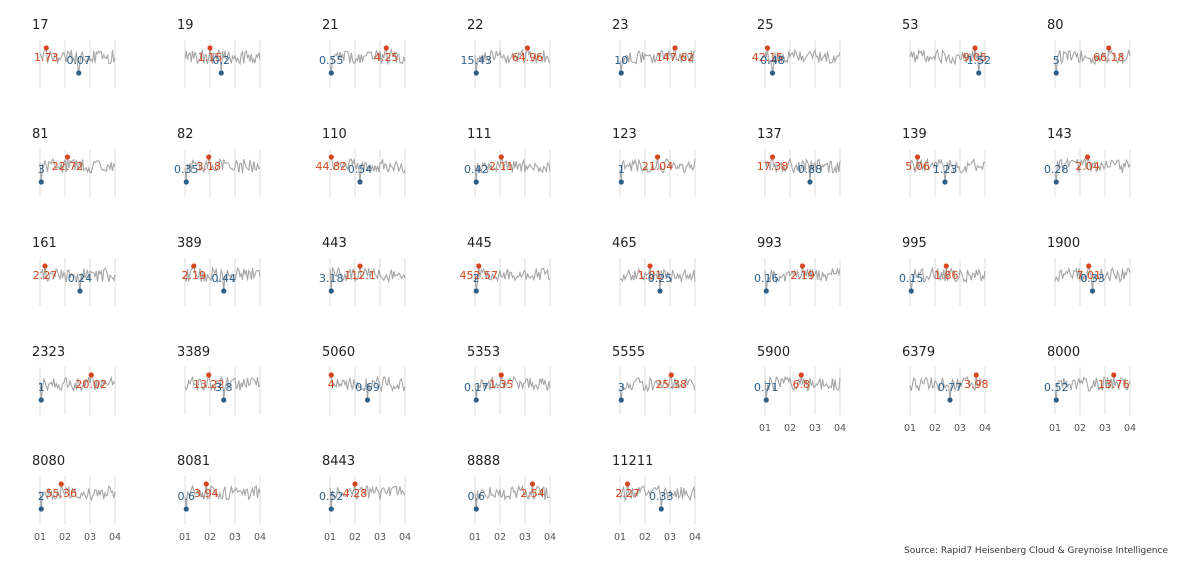 This screenshot has width=1200, height=569. What do you see at coordinates (209, 166) in the screenshot?
I see `max-label: 3.18` at bounding box center [209, 166].